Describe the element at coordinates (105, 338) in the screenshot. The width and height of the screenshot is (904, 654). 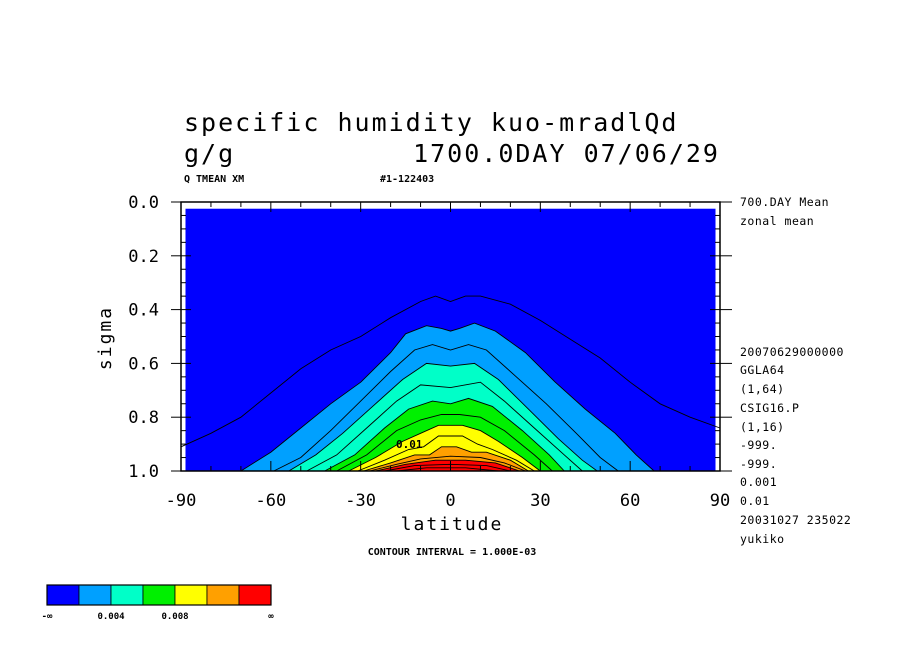
I see `y-axis-label: sigma` at that location.